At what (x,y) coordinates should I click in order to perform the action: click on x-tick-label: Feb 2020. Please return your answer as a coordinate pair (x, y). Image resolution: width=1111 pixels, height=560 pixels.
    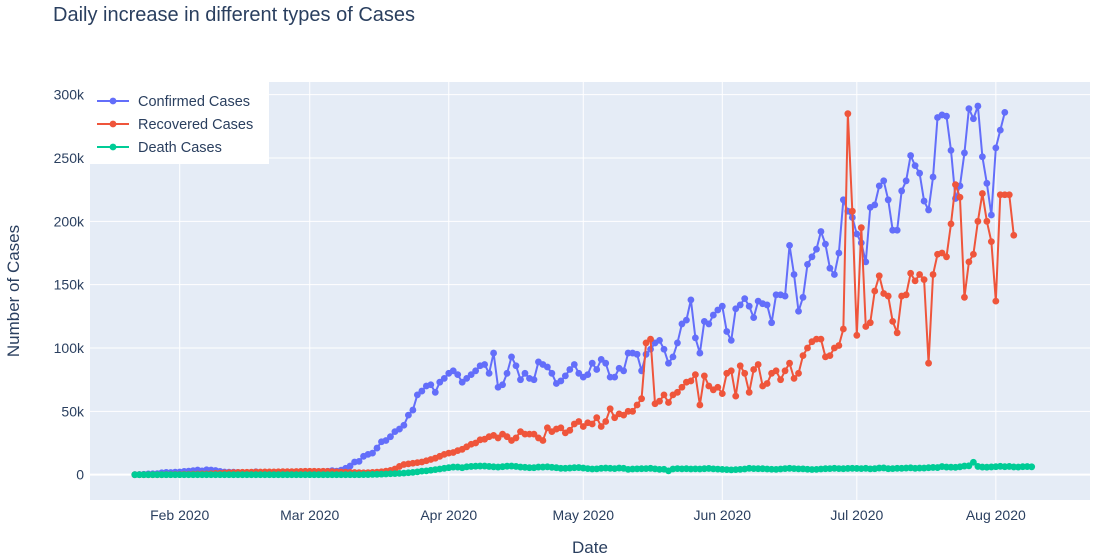
    Looking at the image, I should click on (179, 515).